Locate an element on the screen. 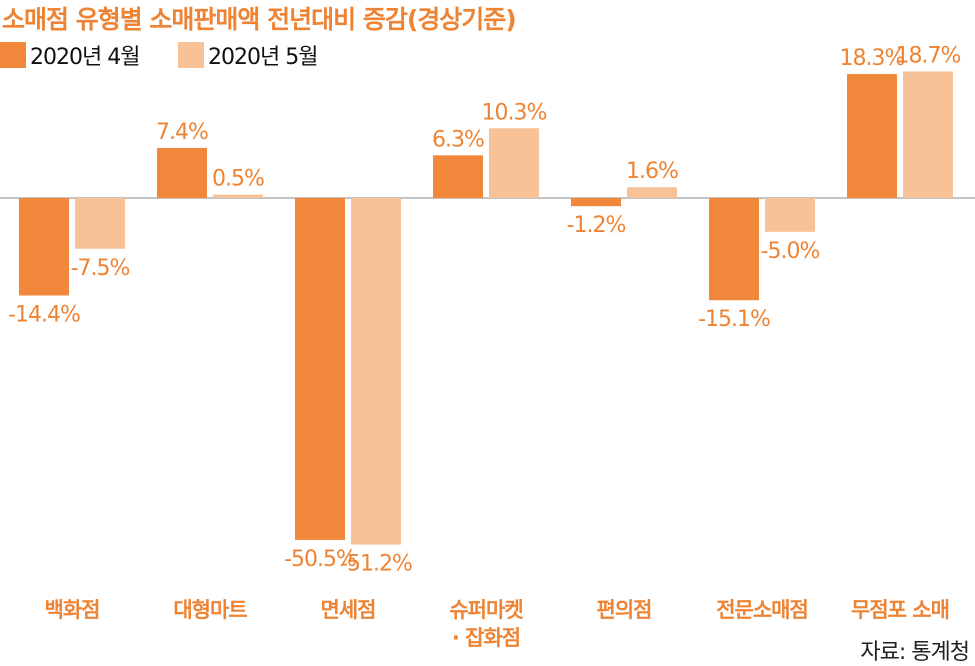  category-label-6: 전문소매점 is located at coordinates (762, 610).